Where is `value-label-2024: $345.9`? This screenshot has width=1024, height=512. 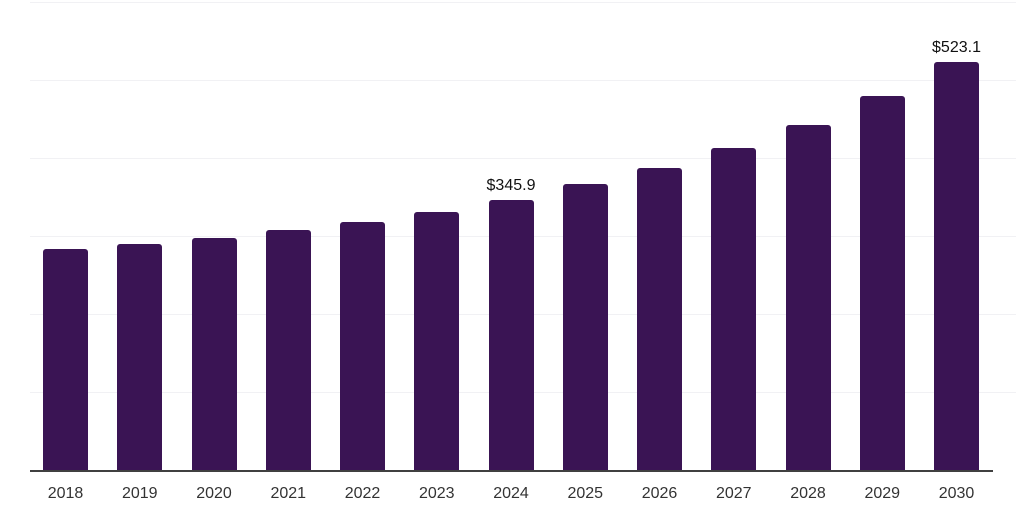 value-label-2024: $345.9 is located at coordinates (511, 185).